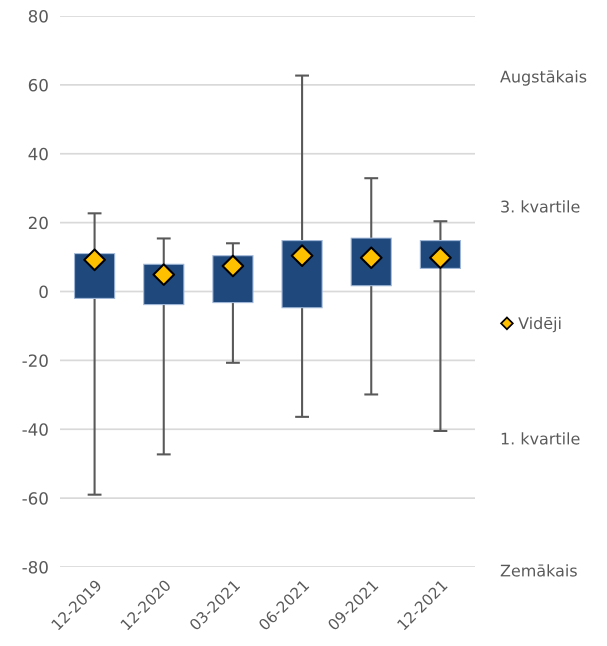  What do you see at coordinates (35, 360) in the screenshot?
I see `y-tick-label: -20` at bounding box center [35, 360].